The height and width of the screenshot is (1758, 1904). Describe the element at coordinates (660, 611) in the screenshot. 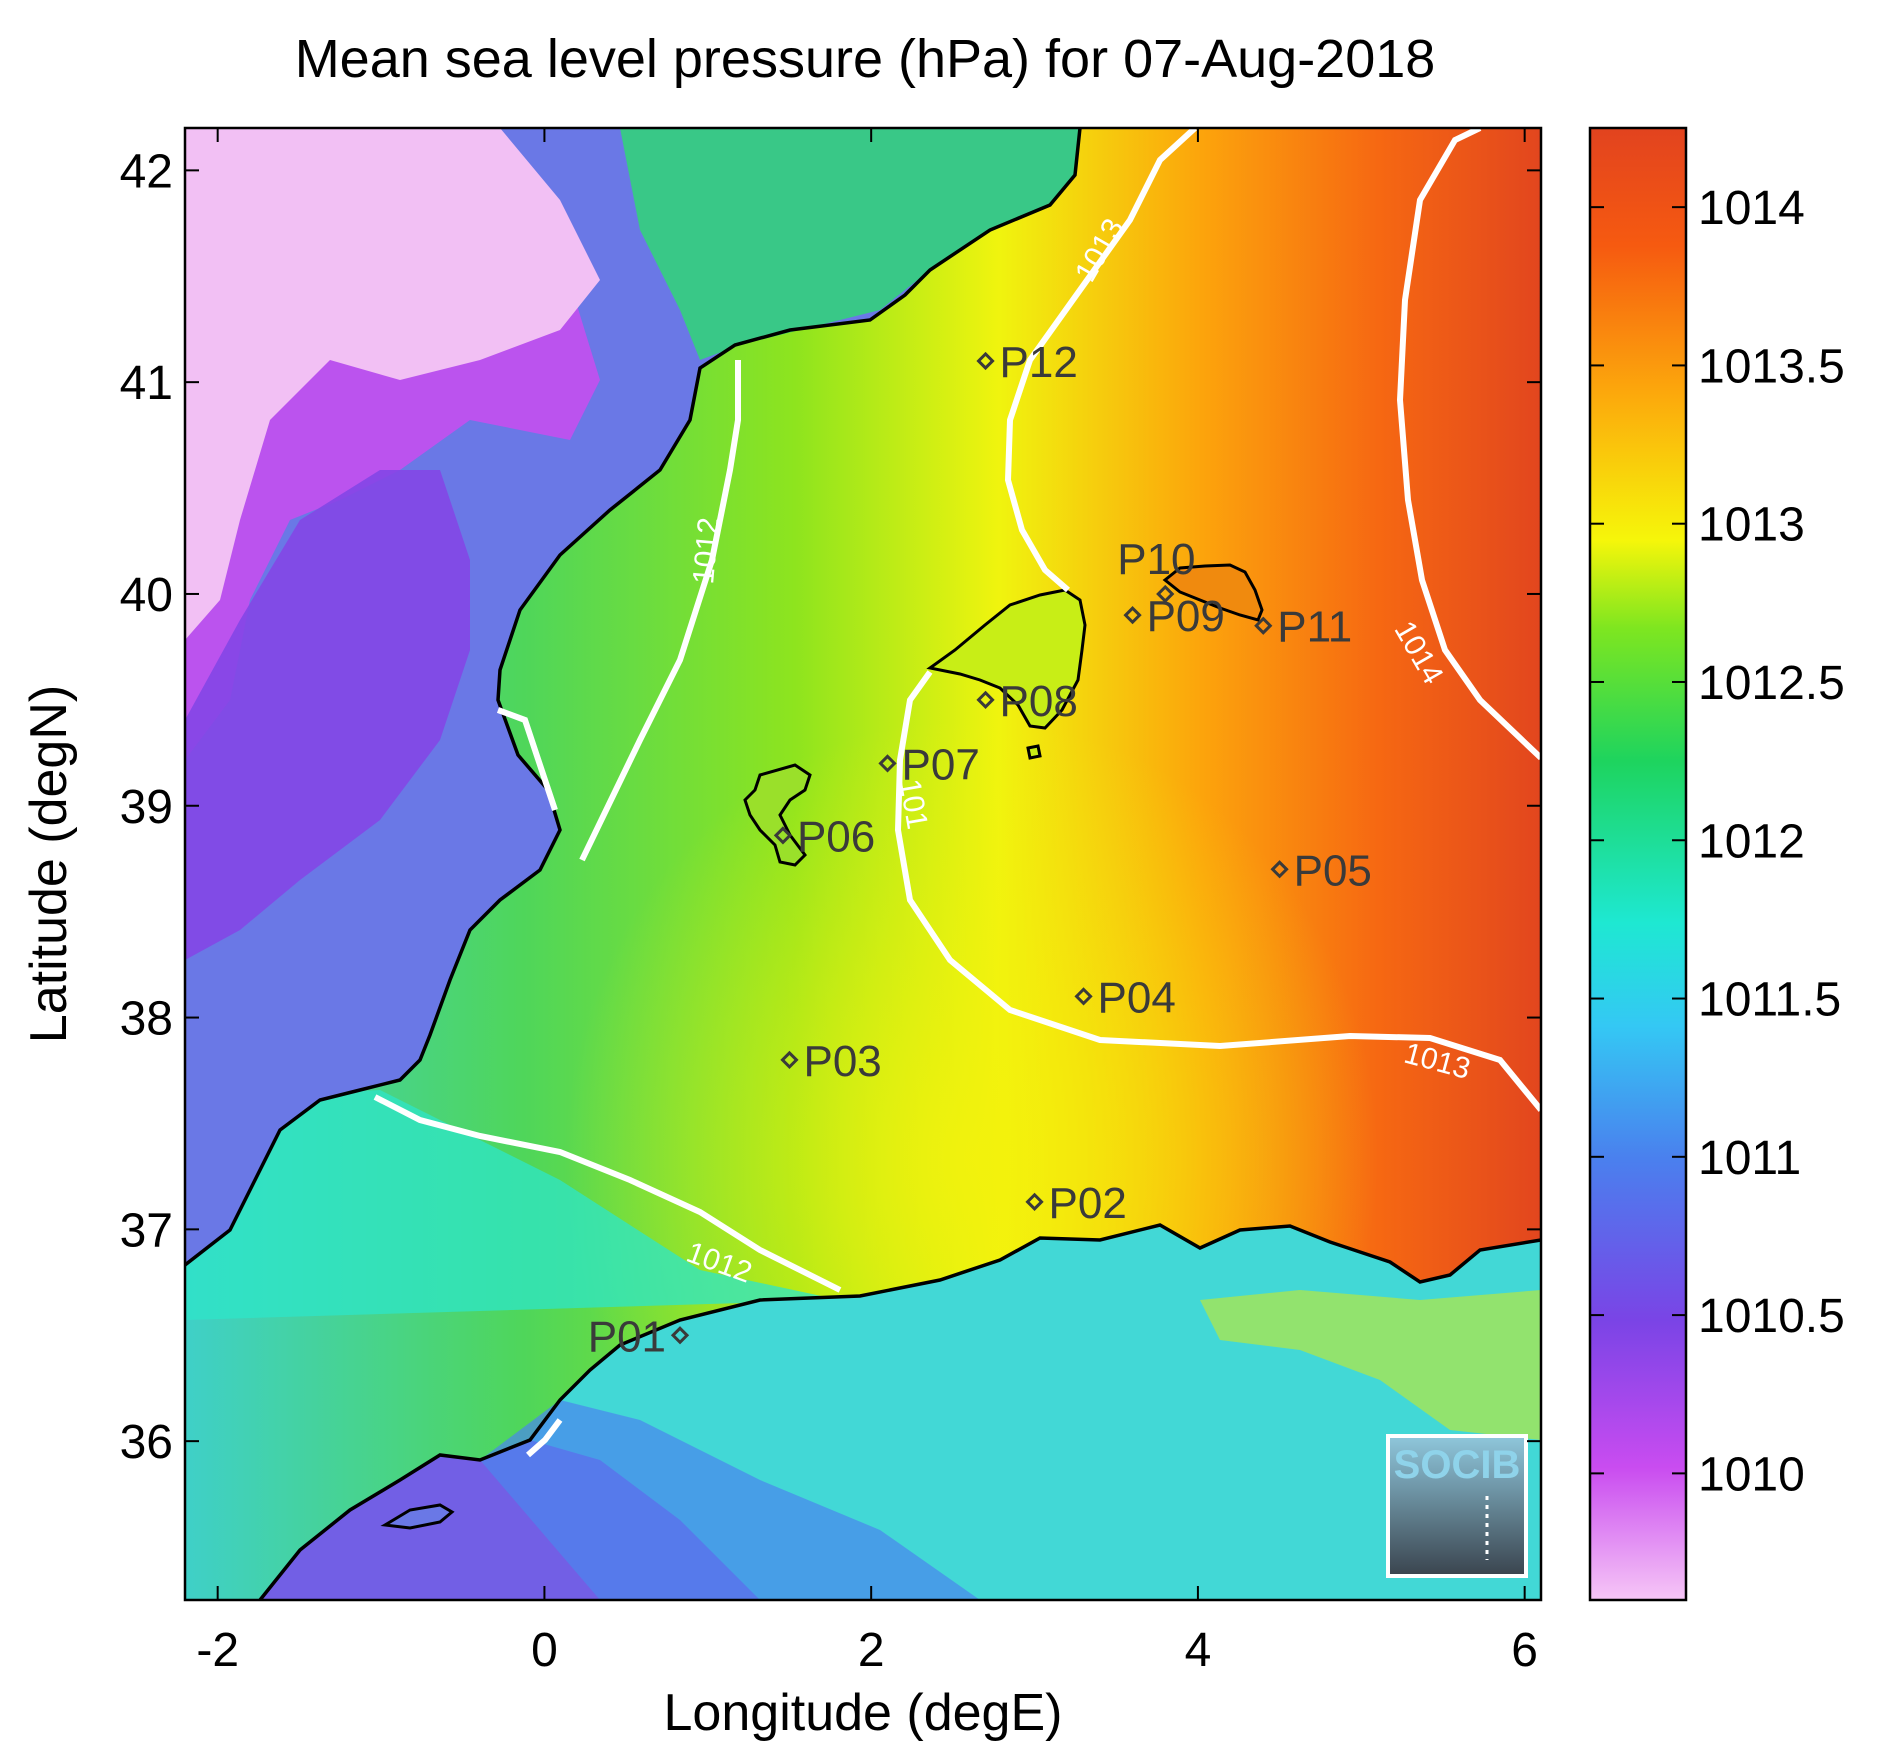

I see `contour-1012-north` at that location.